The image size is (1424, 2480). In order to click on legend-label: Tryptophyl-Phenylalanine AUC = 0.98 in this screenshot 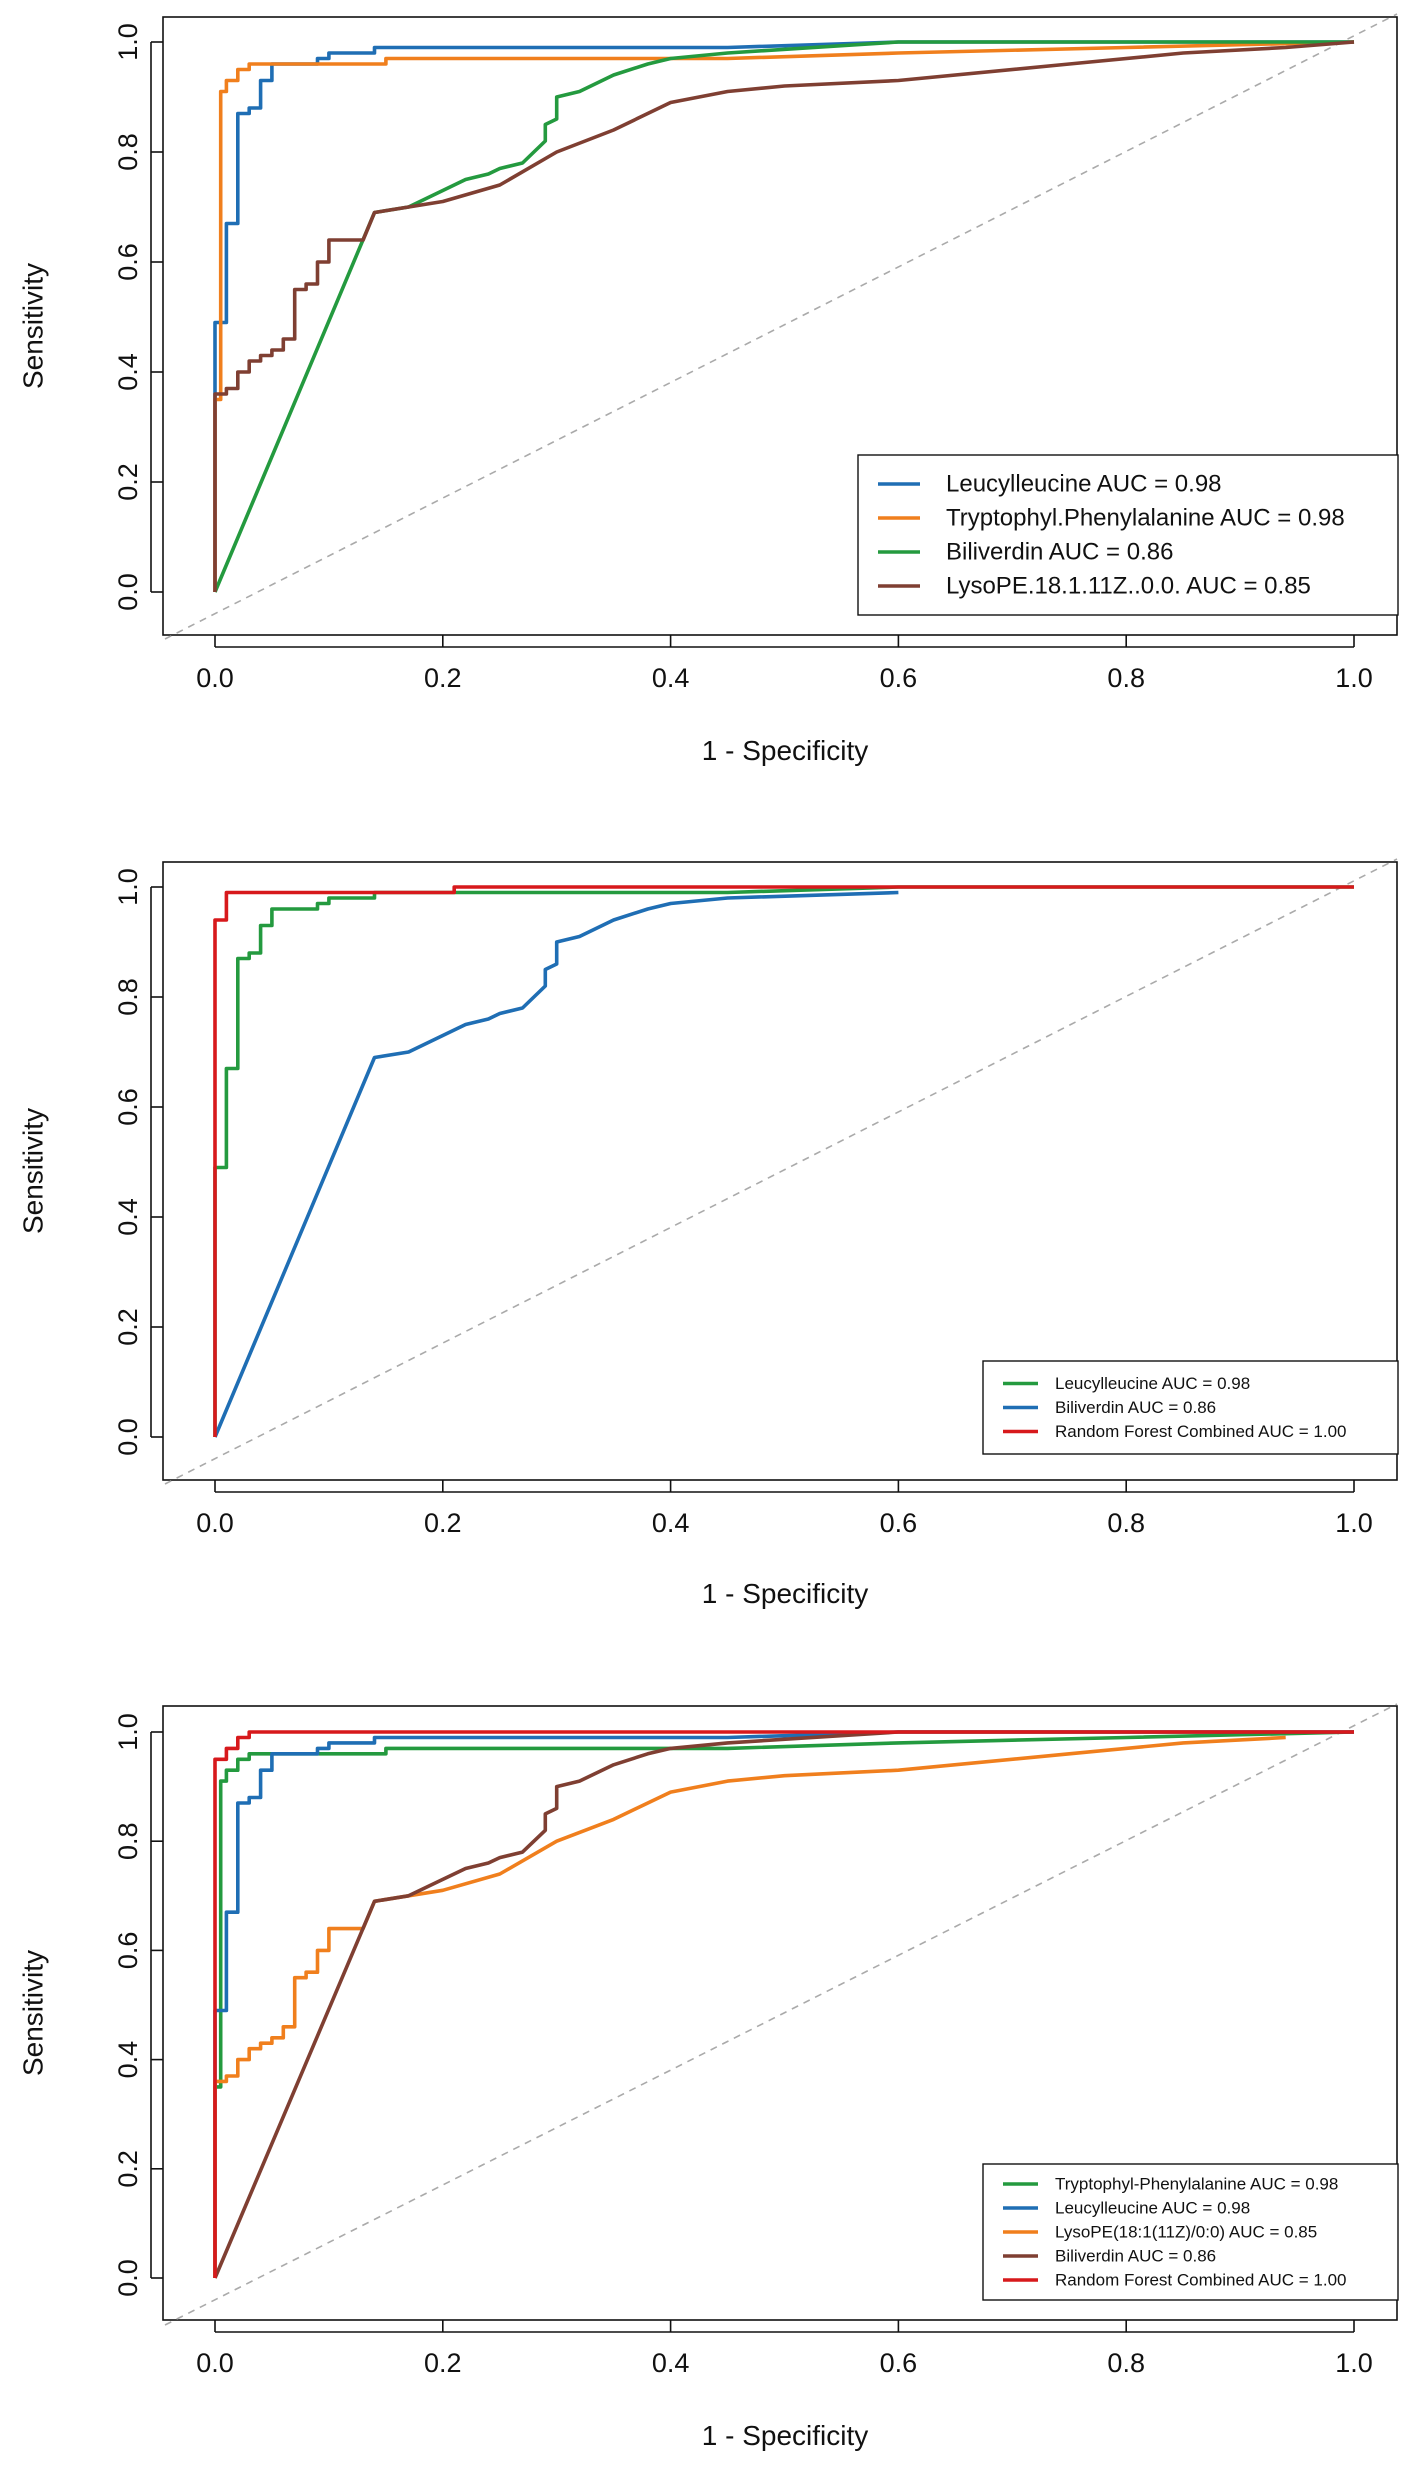, I will do `click(1196, 2184)`.